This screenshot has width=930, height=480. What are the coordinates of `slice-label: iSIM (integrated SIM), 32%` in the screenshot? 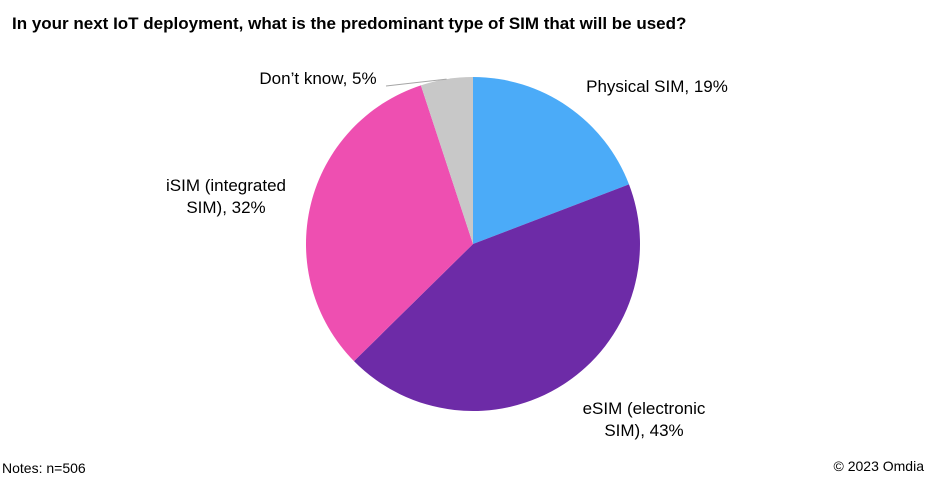 It's located at (226, 196).